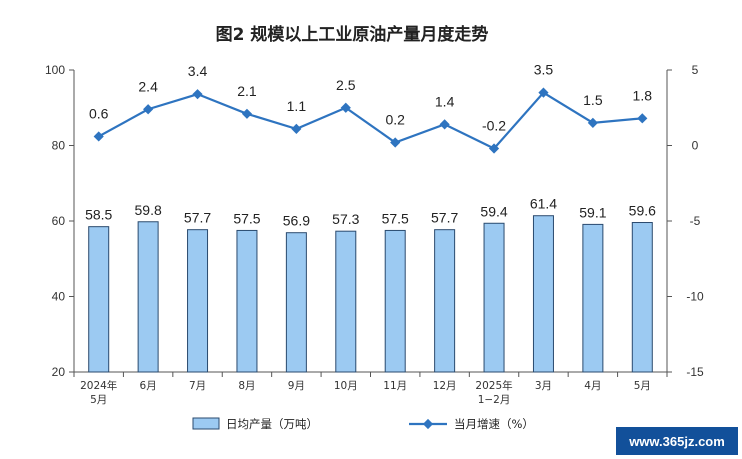 This screenshot has width=742, height=459. Describe the element at coordinates (493, 385) in the screenshot. I see `x-tick-label: 2025年` at that location.